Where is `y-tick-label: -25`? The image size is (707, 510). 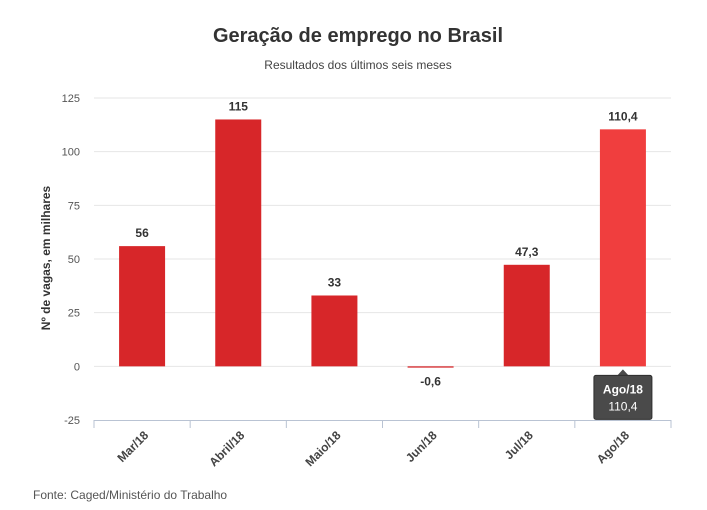 y-tick-label: -25 is located at coordinates (72, 421).